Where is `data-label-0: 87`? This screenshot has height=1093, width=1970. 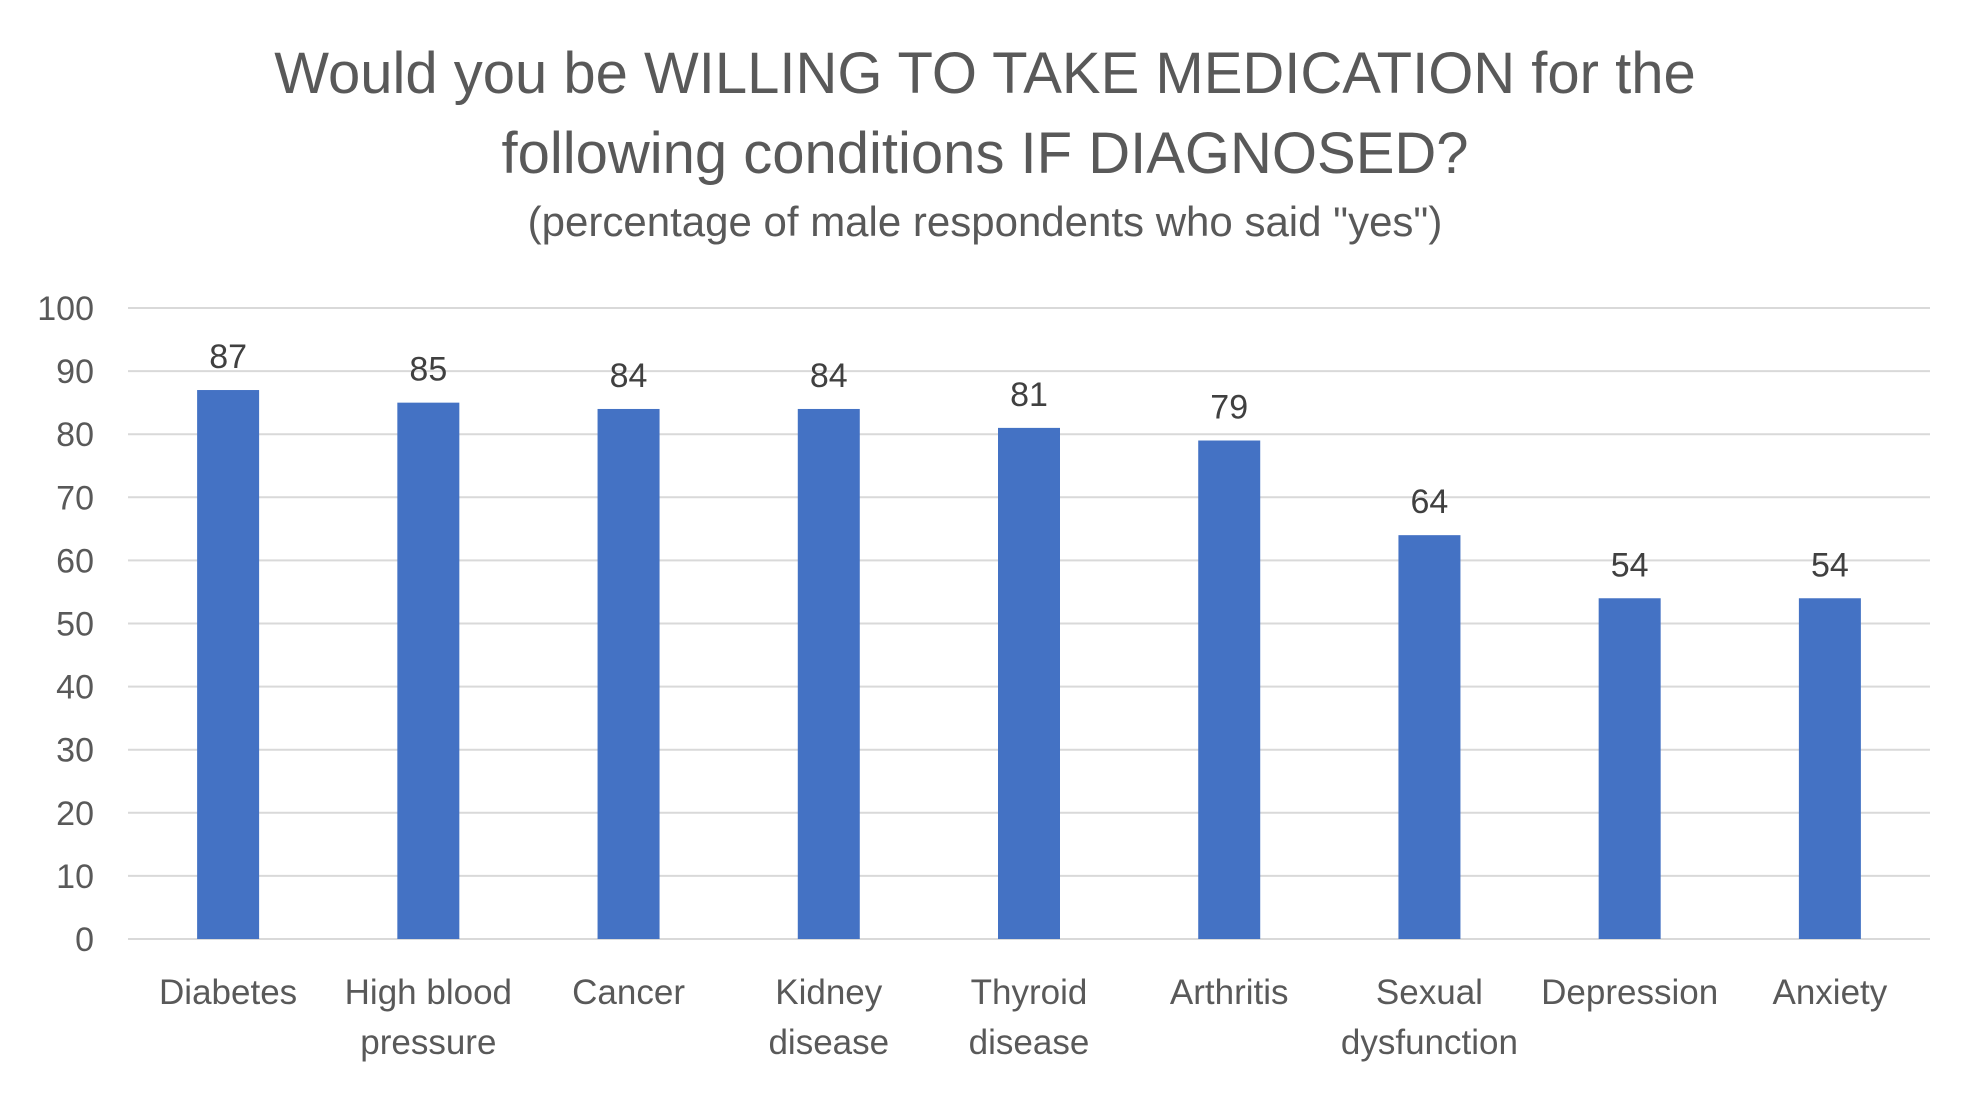
data-label-0: 87 is located at coordinates (228, 357).